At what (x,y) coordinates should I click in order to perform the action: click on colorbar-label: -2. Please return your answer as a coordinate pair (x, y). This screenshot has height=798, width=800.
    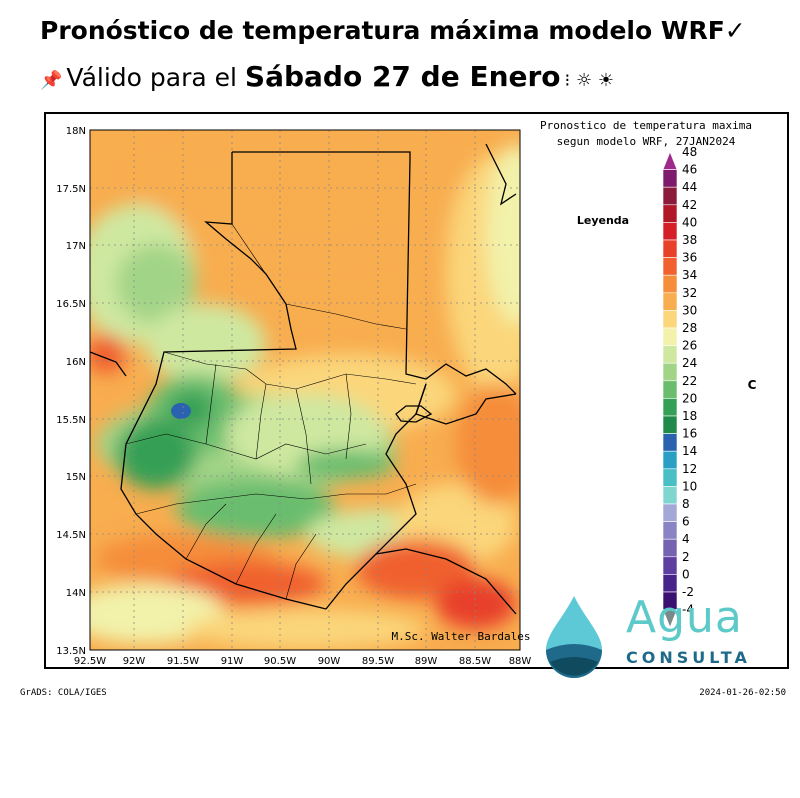
    Looking at the image, I should click on (688, 592).